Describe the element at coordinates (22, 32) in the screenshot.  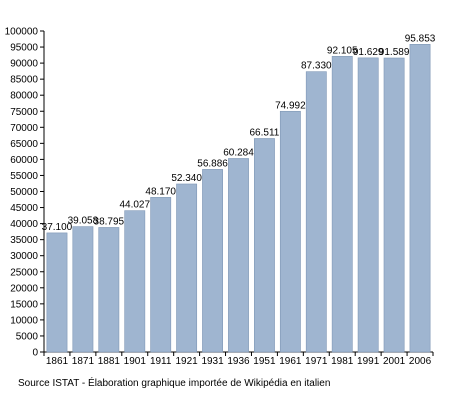
I see `y-tick-label: 100000` at that location.